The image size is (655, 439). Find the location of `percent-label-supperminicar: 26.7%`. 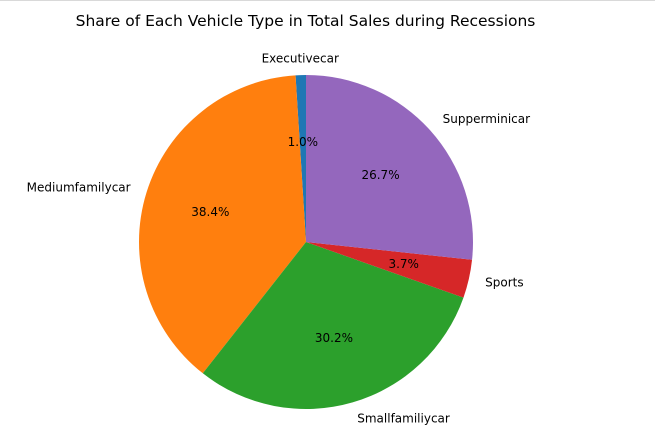

percent-label-supperminicar: 26.7% is located at coordinates (380, 175).